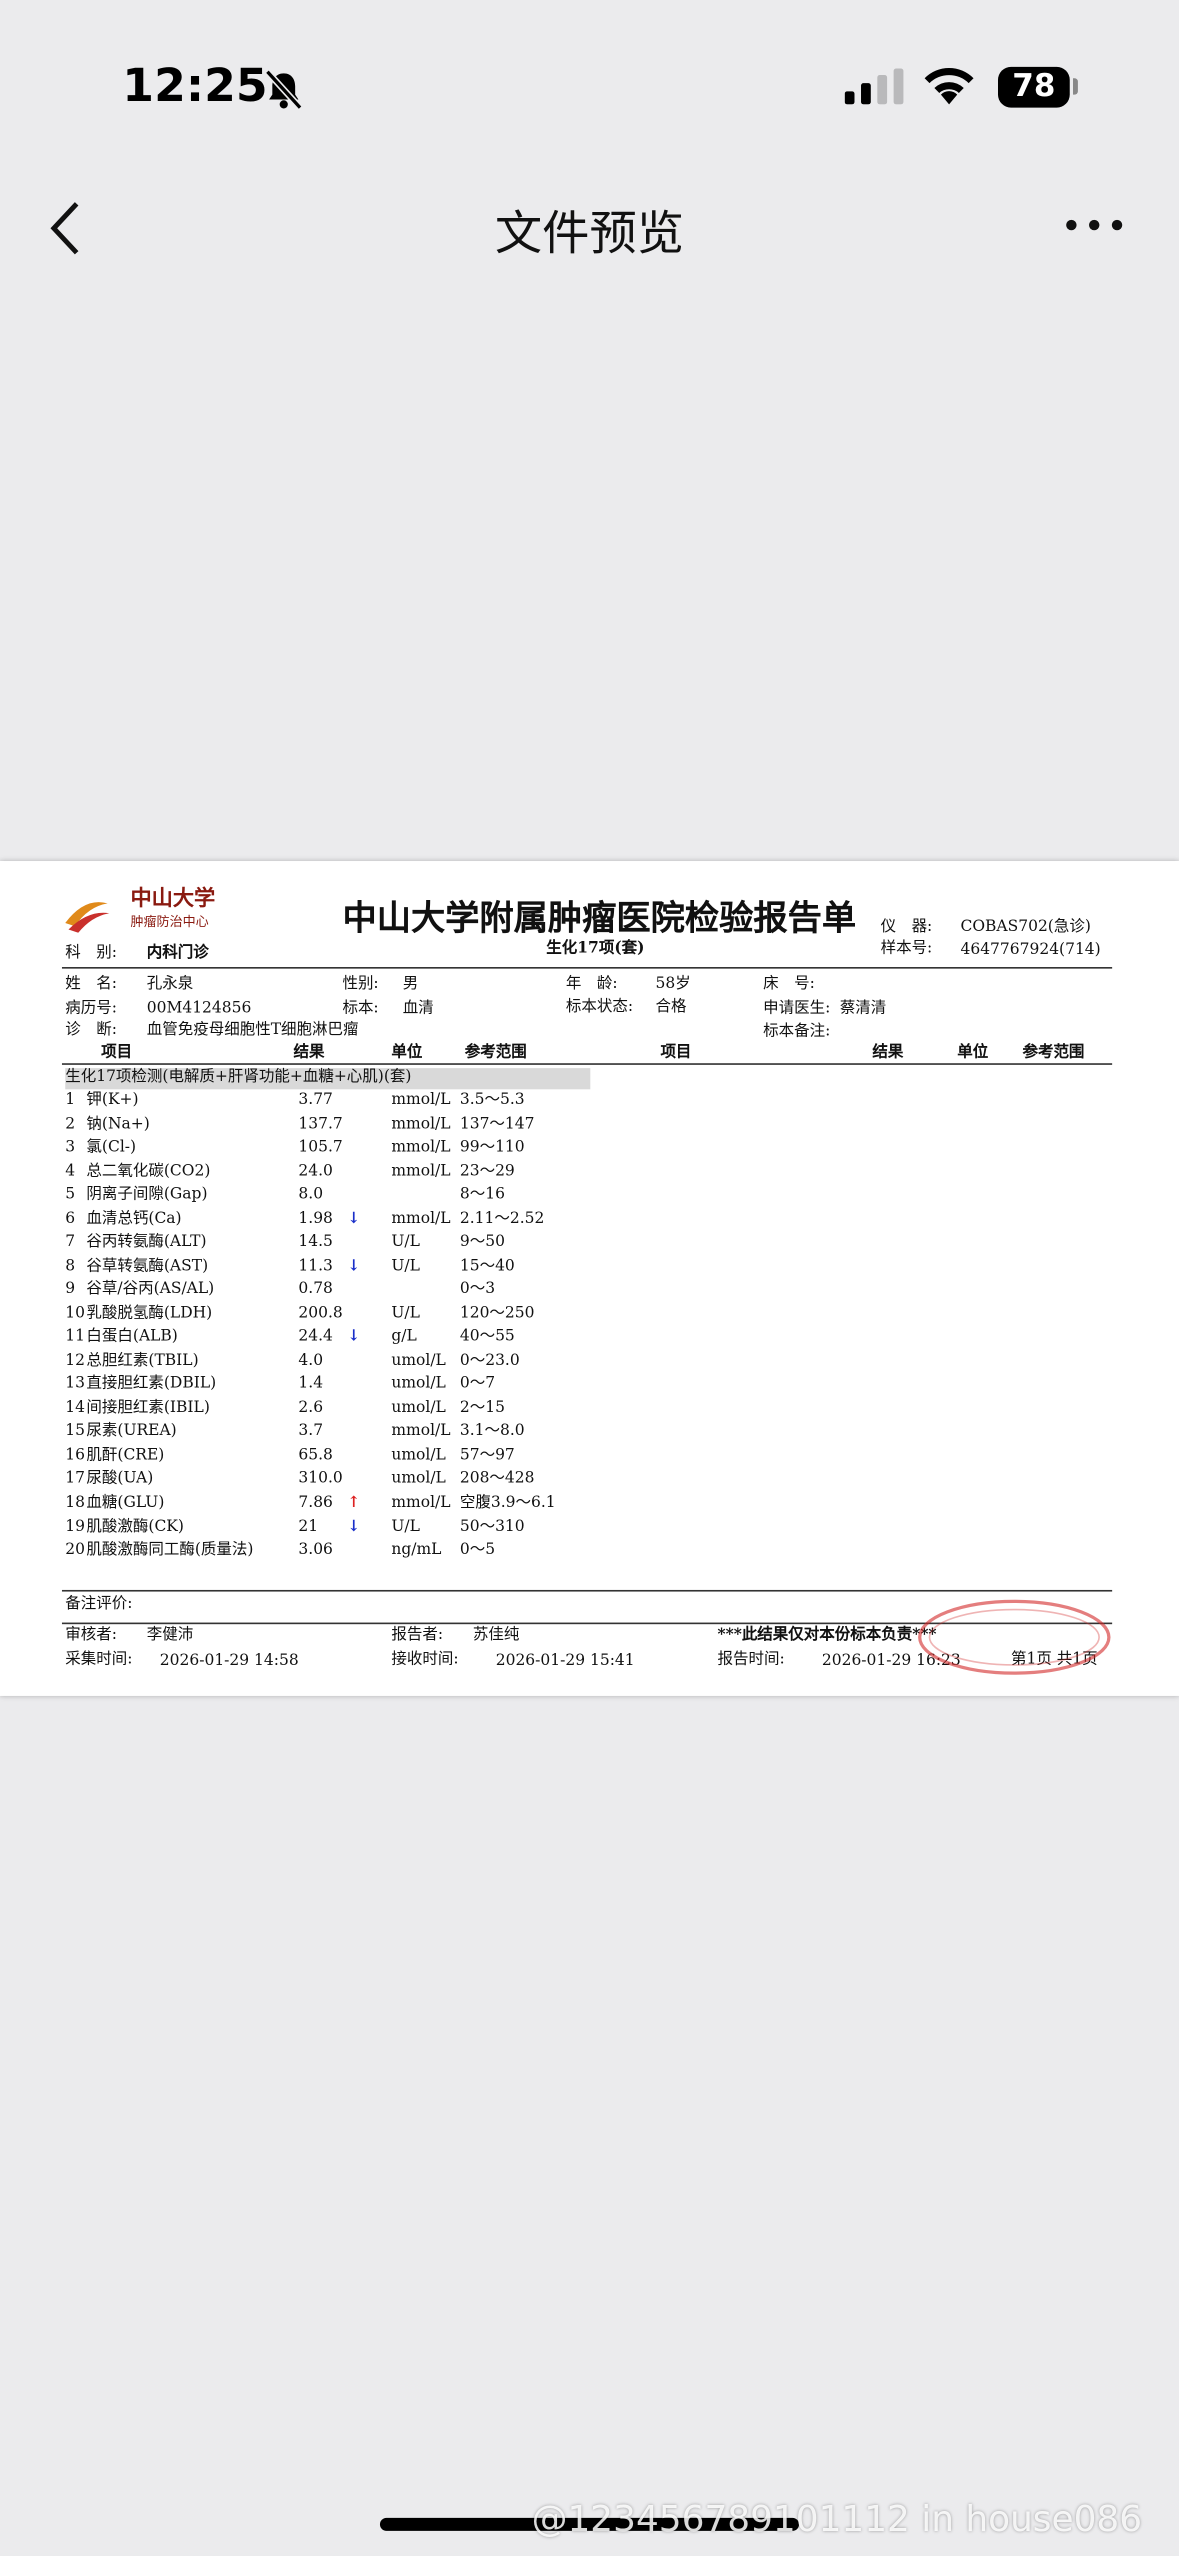 The height and width of the screenshot is (2556, 1179). I want to click on column-header: 结果, so click(888, 1052).